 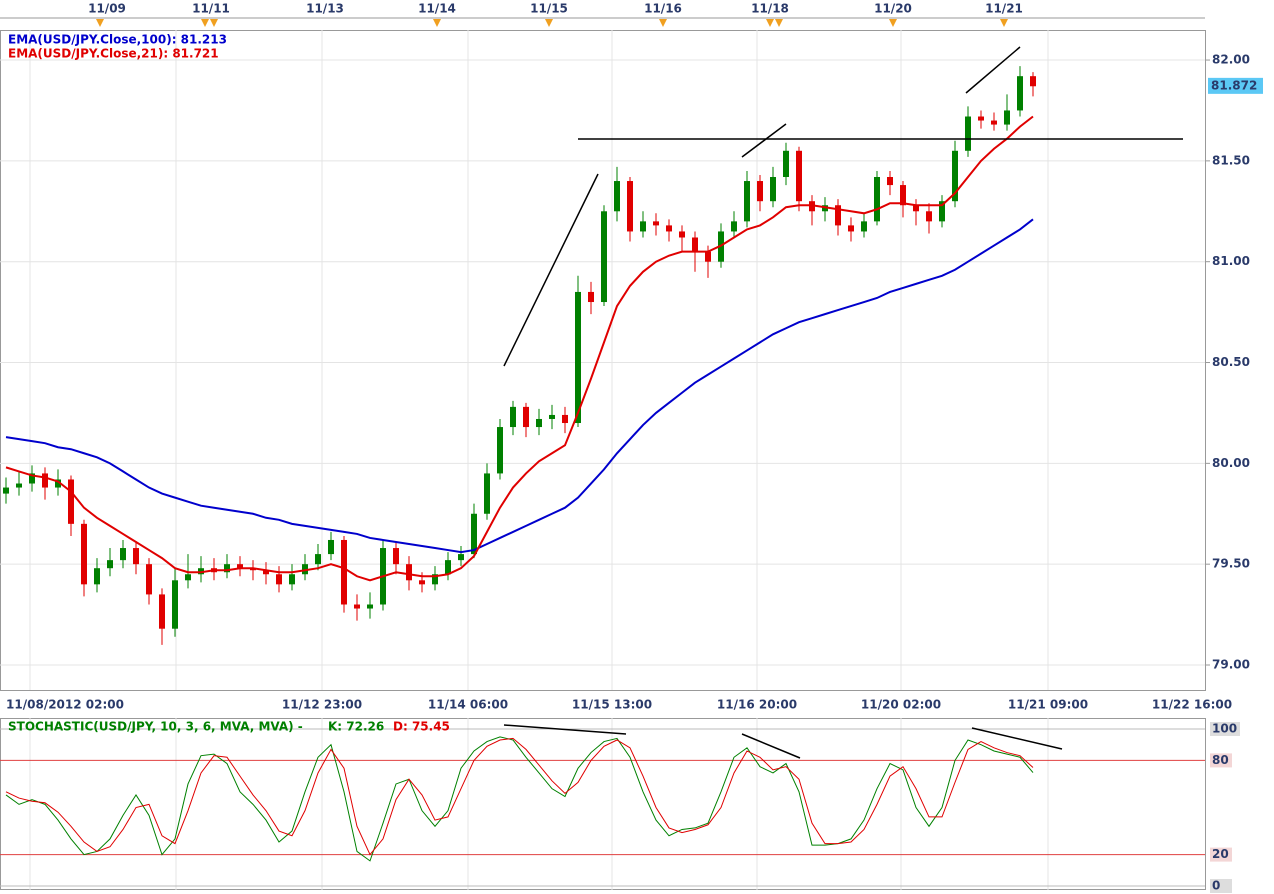 I want to click on y-tick-label: 79.00, so click(x=1231, y=664).